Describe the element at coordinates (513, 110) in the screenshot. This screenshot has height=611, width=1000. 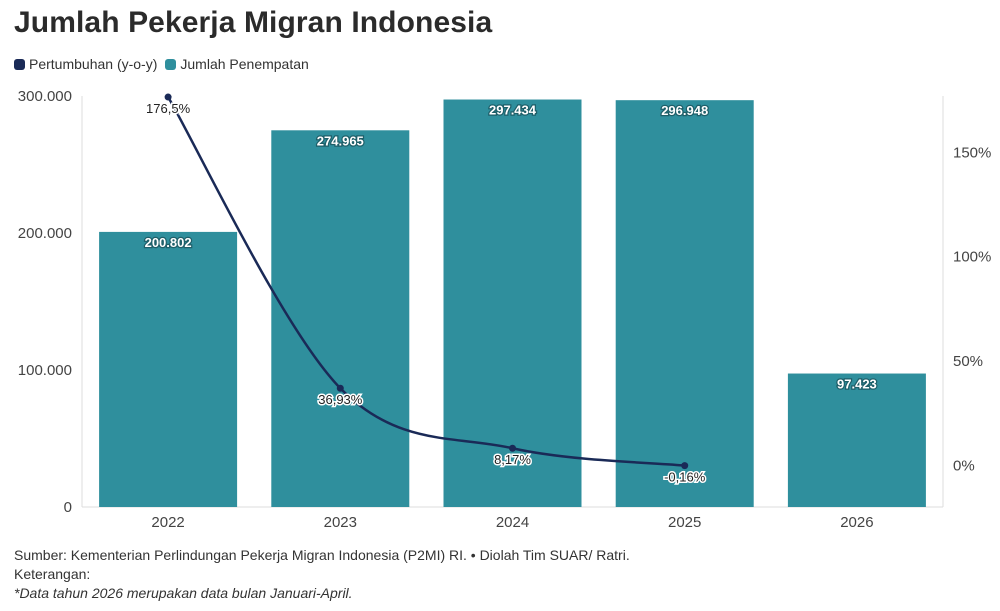
I see `bar-data-label: 297.434` at that location.